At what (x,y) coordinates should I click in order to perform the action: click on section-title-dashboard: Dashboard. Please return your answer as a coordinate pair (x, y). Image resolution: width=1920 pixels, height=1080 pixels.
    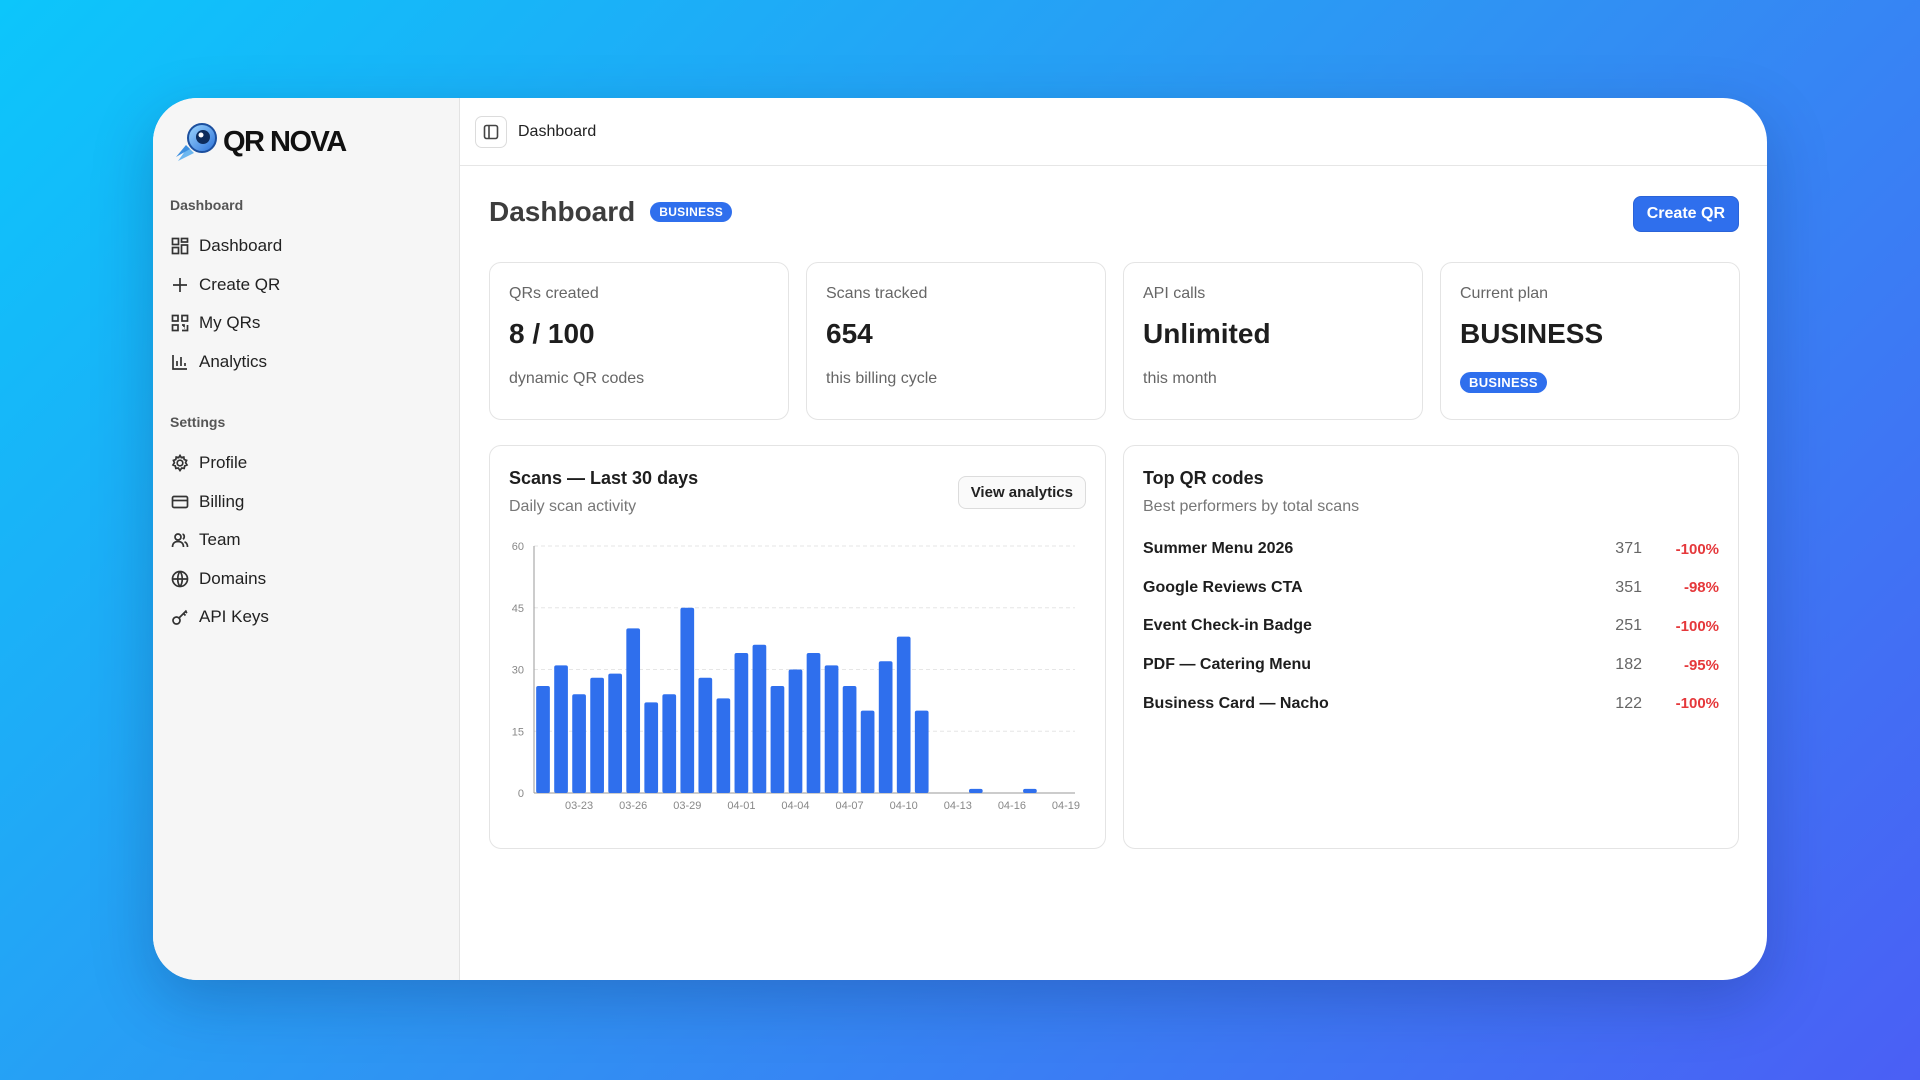
    Looking at the image, I should click on (207, 205).